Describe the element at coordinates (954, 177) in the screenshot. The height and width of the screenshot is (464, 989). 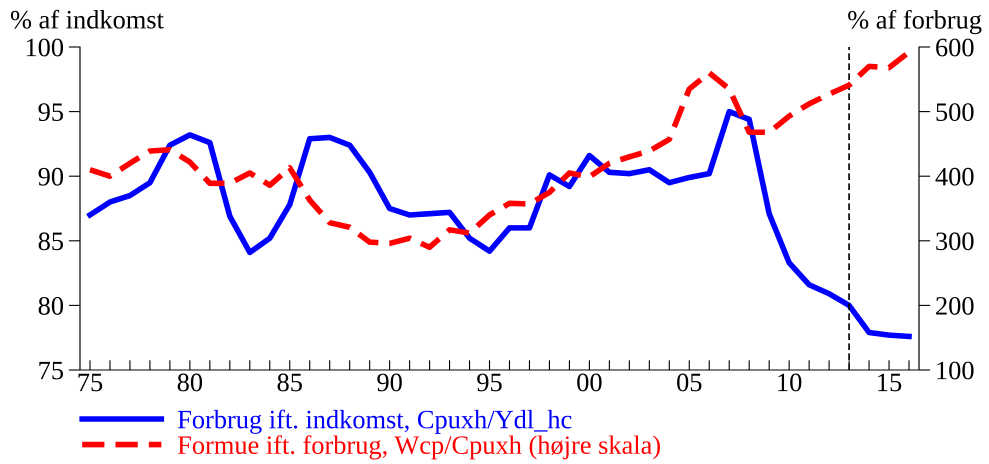
I see `y2-tick-label: 400` at that location.